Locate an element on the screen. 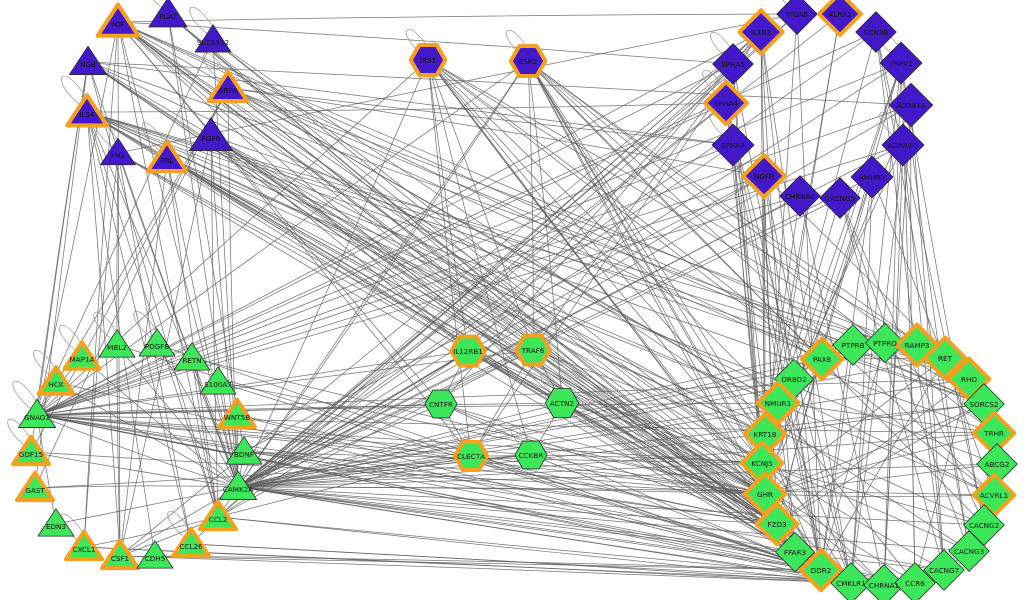  graph-node-csf1 is located at coordinates (120, 554).